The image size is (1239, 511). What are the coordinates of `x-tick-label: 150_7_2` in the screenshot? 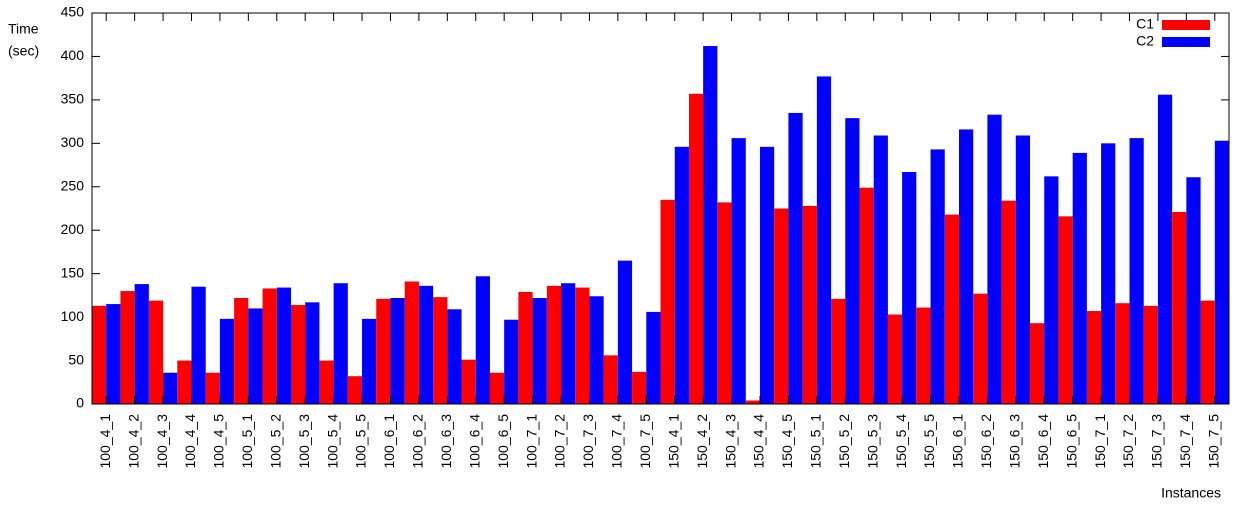 It's located at (1128, 441).